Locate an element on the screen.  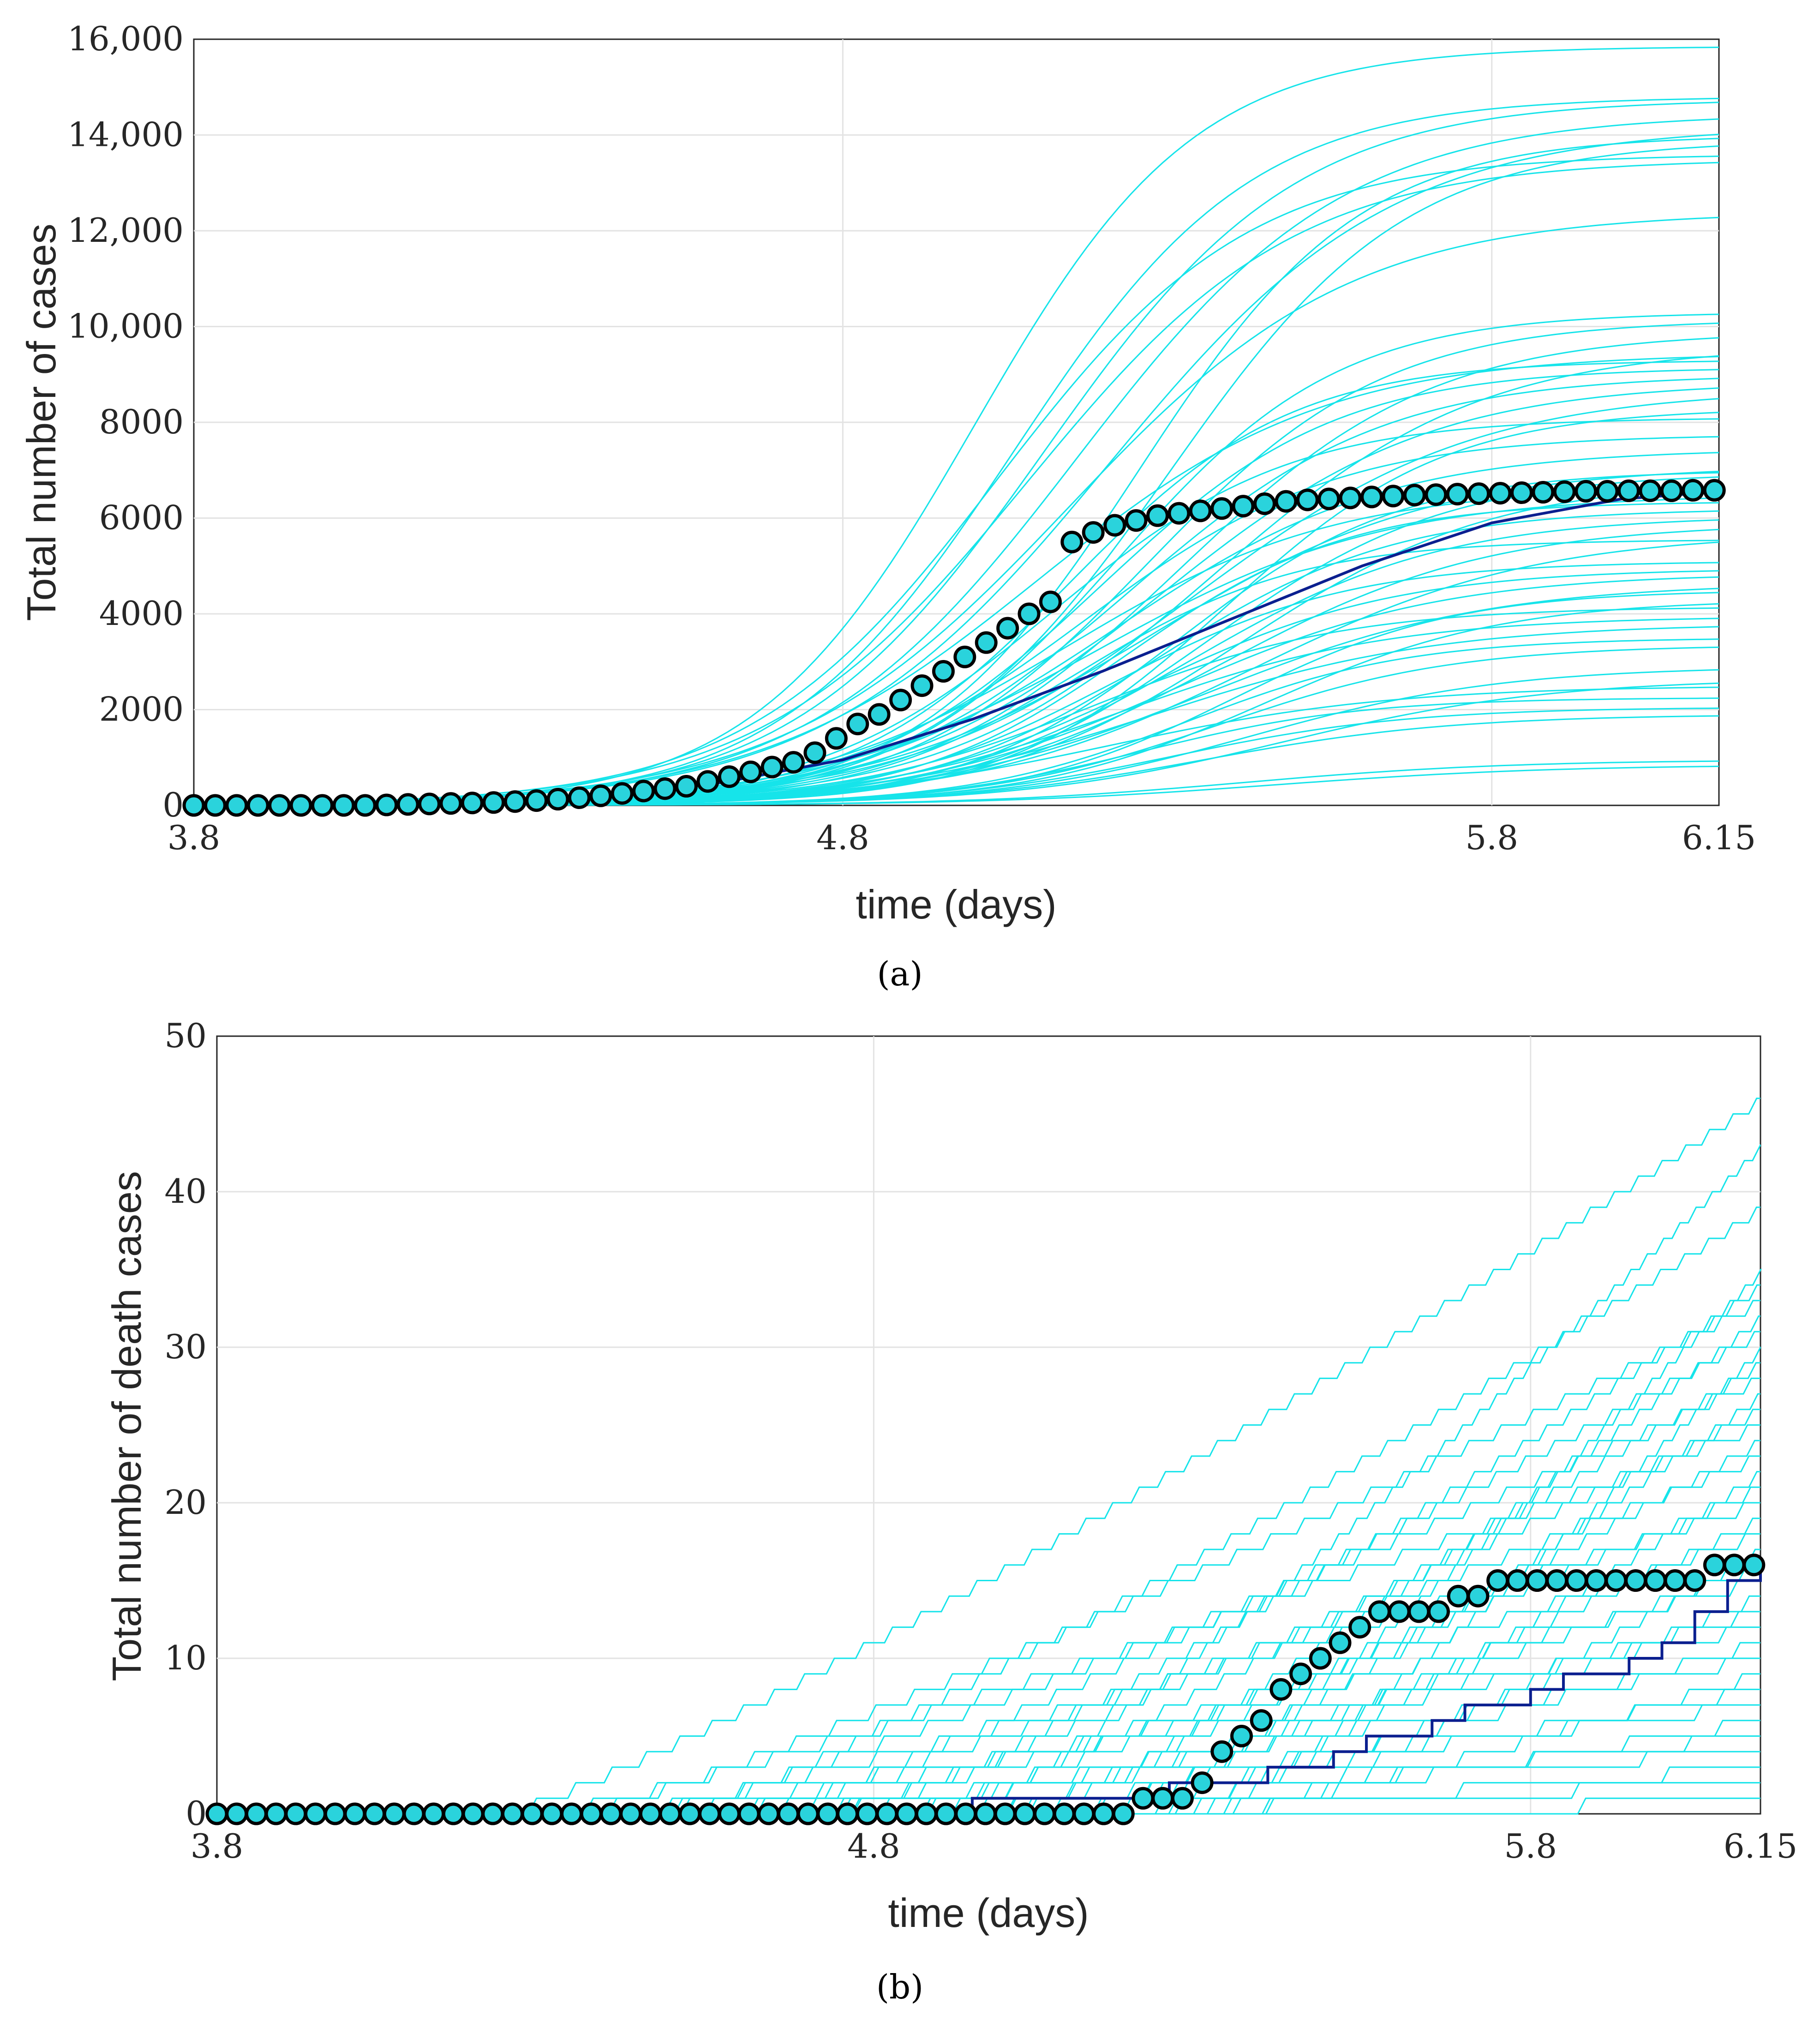
x-tick-label: 6.15 is located at coordinates (1719, 837).